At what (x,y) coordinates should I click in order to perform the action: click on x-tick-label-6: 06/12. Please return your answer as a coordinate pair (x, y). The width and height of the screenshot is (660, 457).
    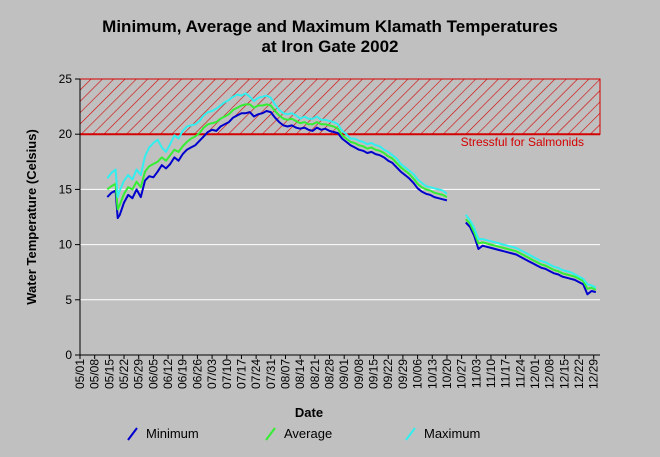
    Looking at the image, I should click on (168, 374).